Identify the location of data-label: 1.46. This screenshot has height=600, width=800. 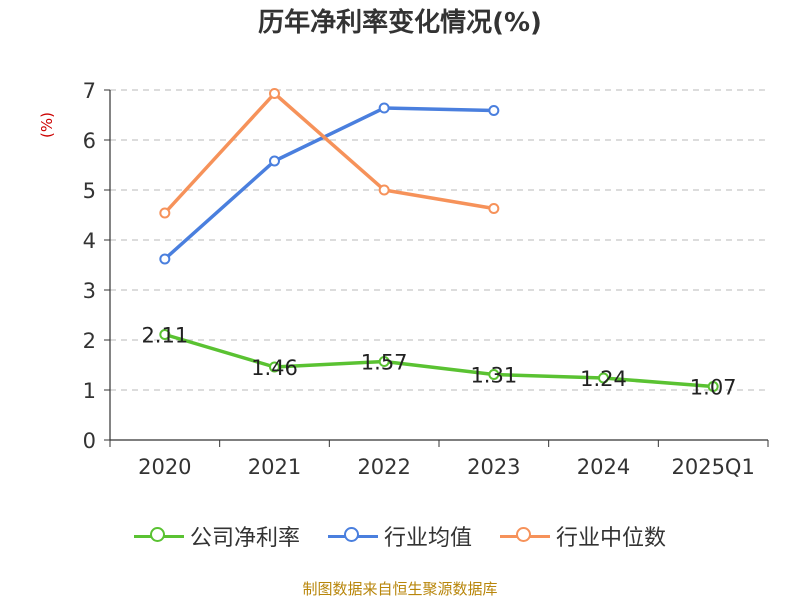
(274, 368).